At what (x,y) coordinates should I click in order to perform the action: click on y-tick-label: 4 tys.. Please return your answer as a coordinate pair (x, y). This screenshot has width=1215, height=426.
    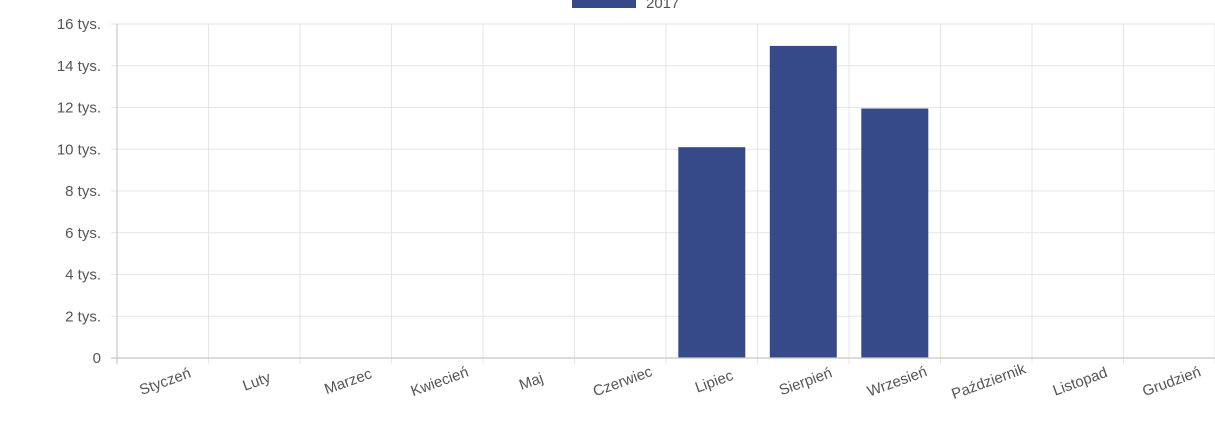
    Looking at the image, I should click on (83, 275).